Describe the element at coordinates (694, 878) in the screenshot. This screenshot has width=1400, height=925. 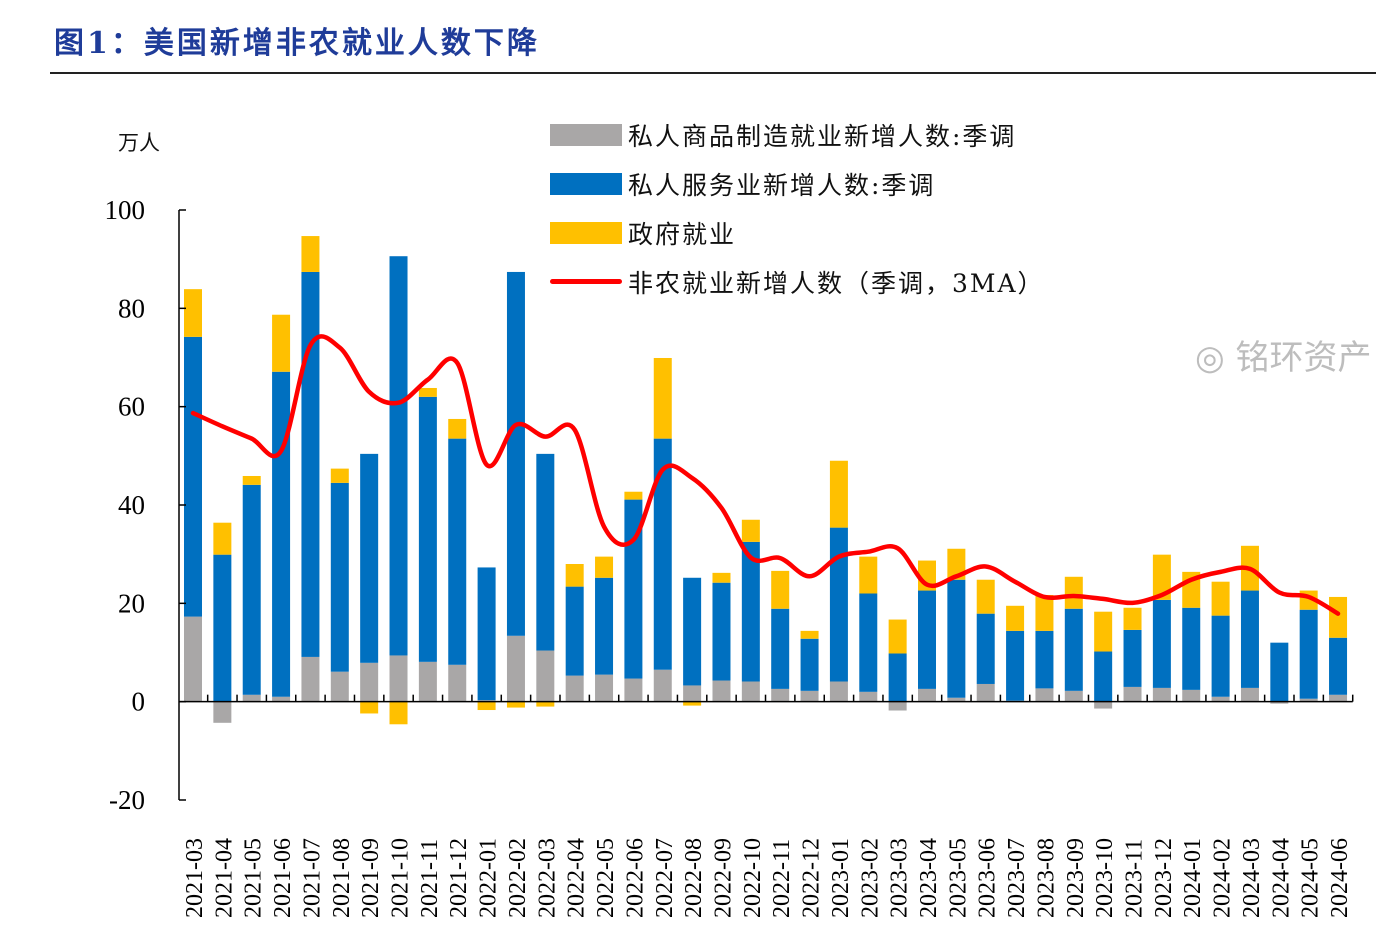
I see `x-tick-label: 2022-08` at that location.